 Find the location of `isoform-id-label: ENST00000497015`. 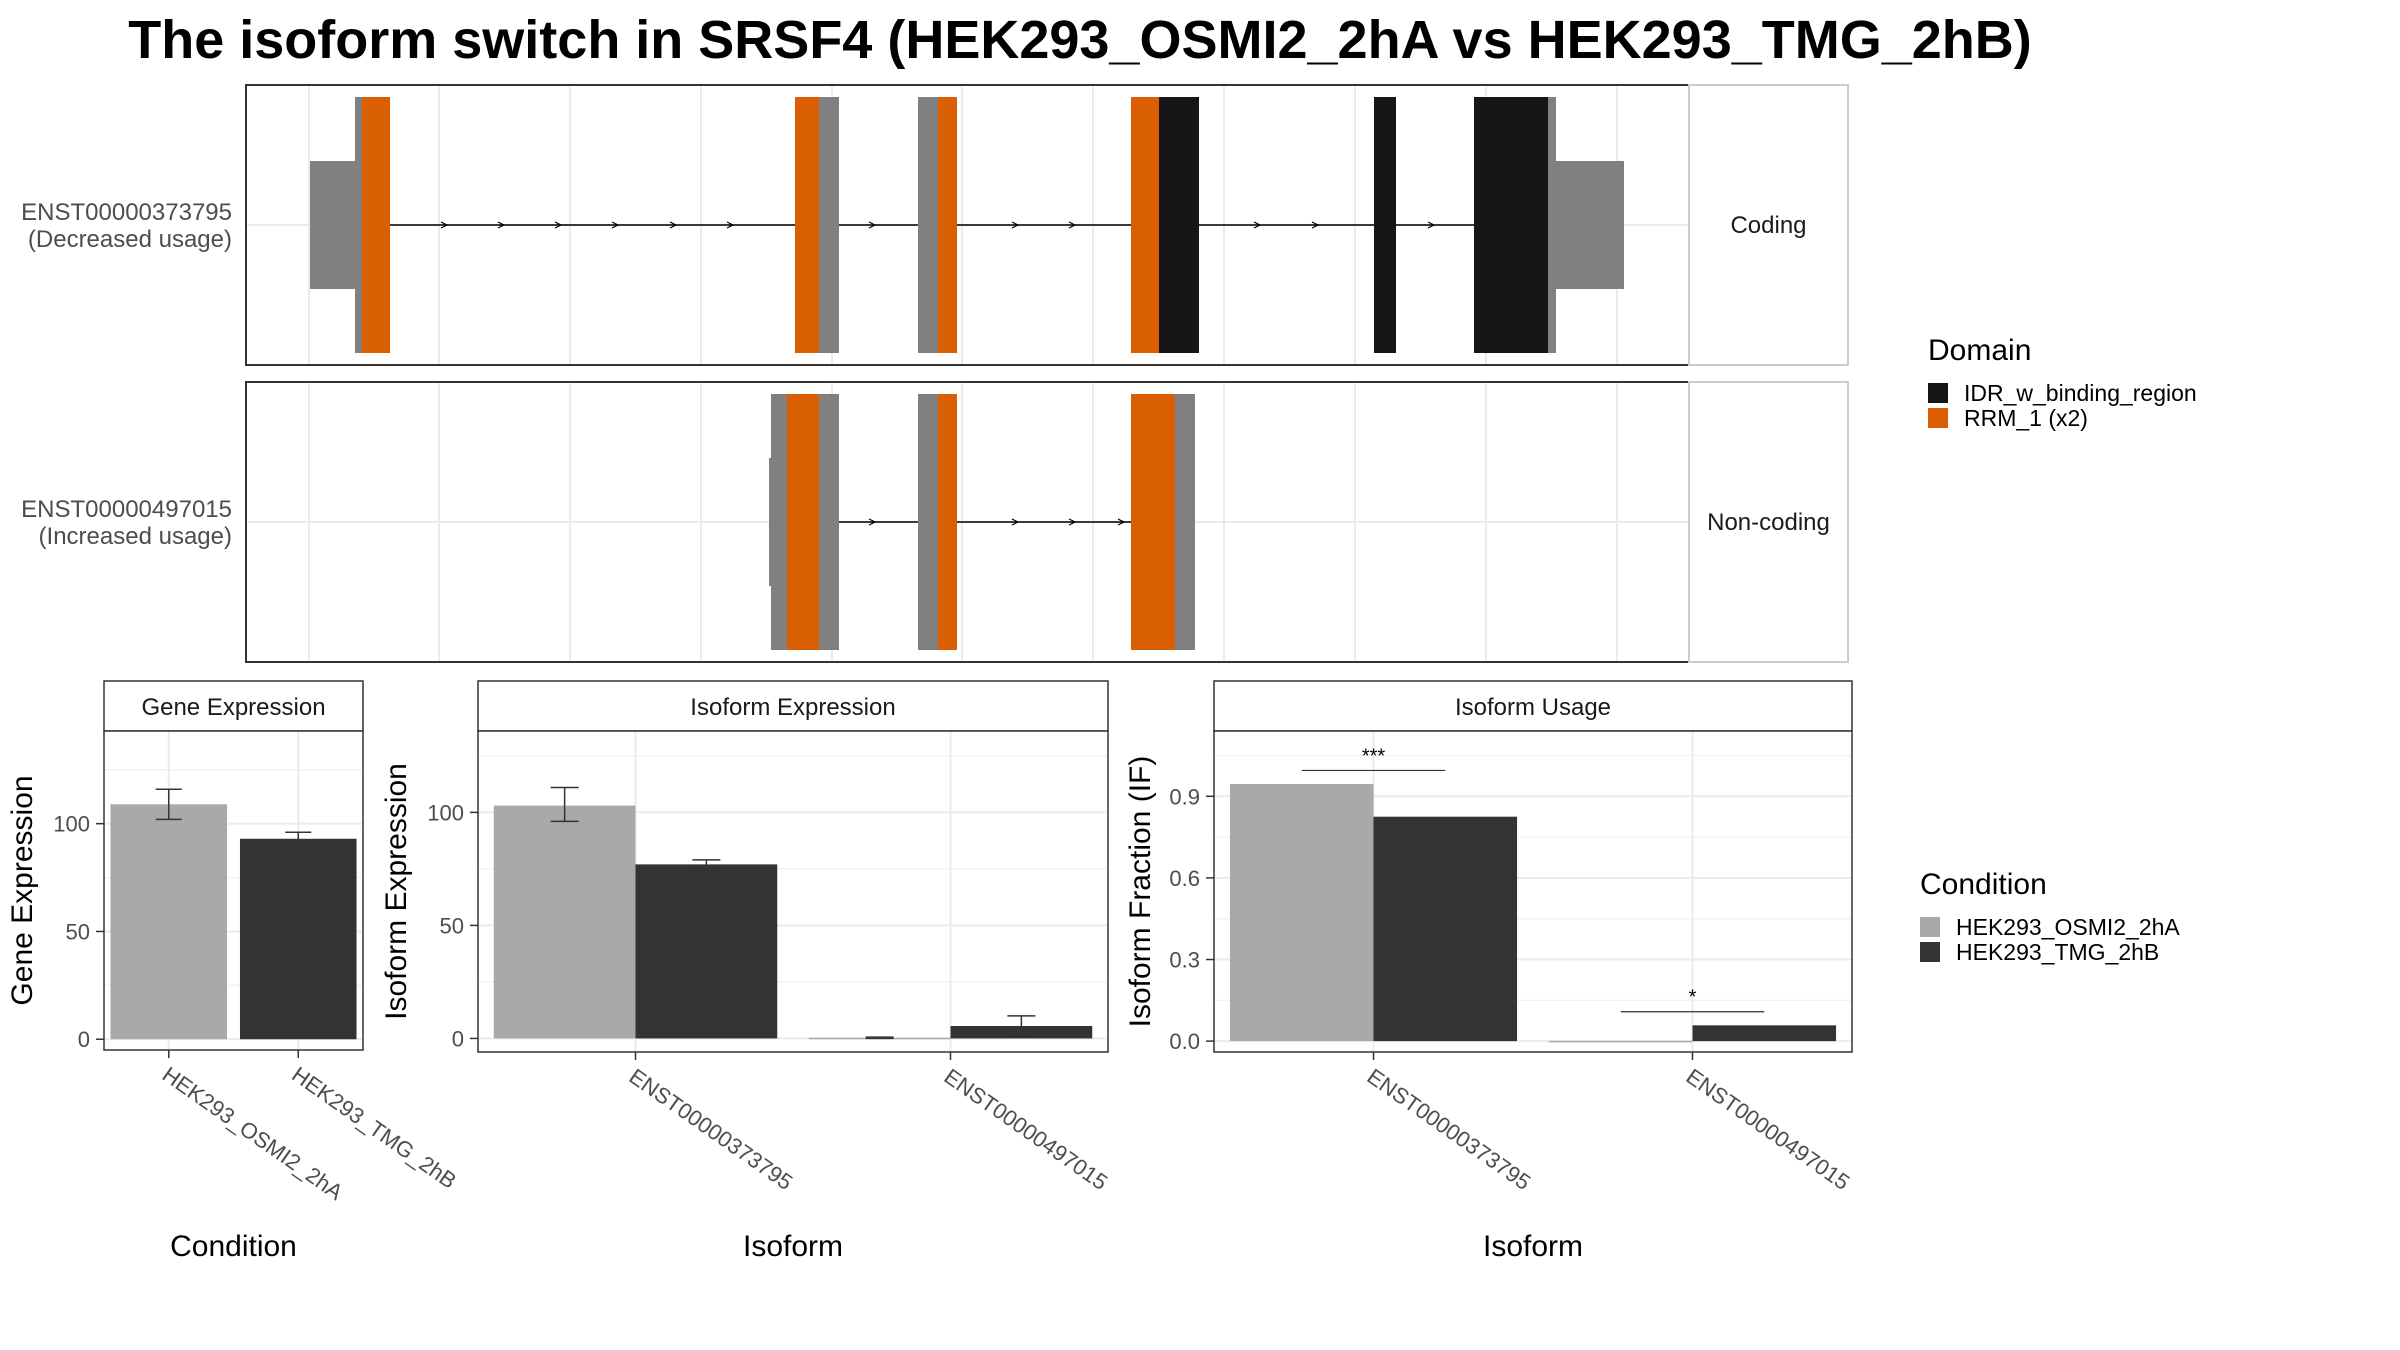

isoform-id-label: ENST00000497015 is located at coordinates (126, 509).